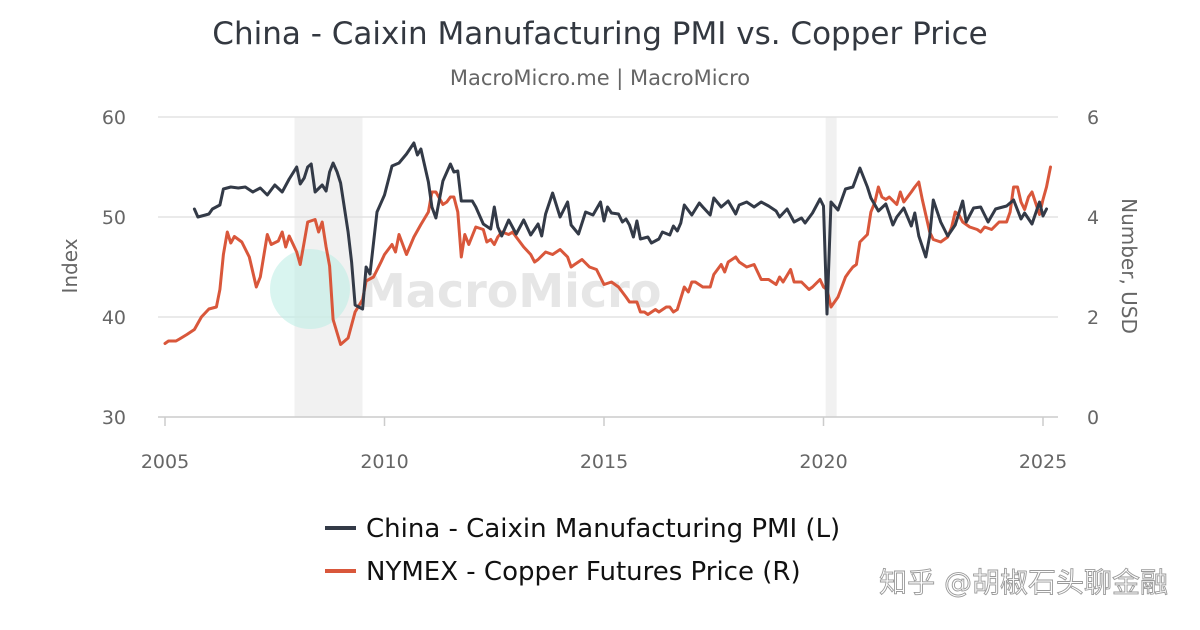 The width and height of the screenshot is (1200, 630). What do you see at coordinates (1093, 218) in the screenshot?
I see `right-tick-label: 4` at bounding box center [1093, 218].